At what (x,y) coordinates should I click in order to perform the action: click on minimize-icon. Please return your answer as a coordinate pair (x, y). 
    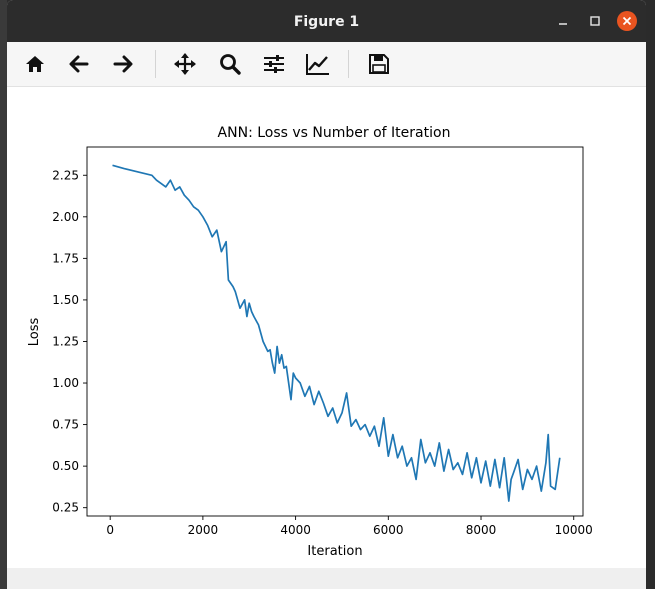
    Looking at the image, I should click on (563, 24).